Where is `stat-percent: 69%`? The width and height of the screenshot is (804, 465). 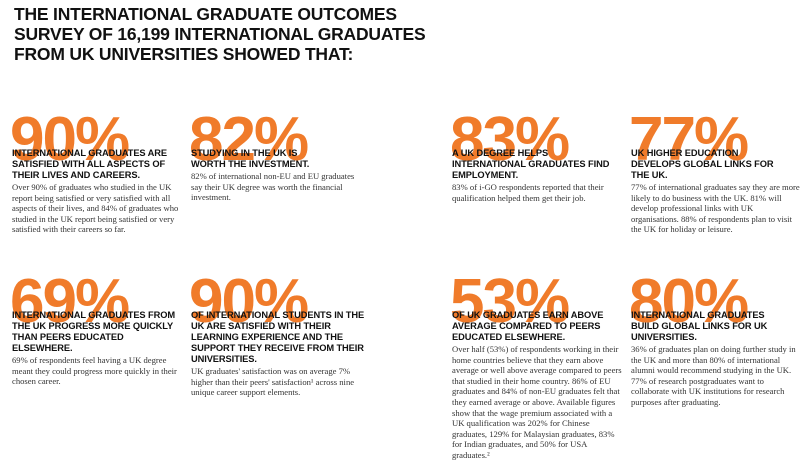
stat-percent: 69% is located at coordinates (70, 301).